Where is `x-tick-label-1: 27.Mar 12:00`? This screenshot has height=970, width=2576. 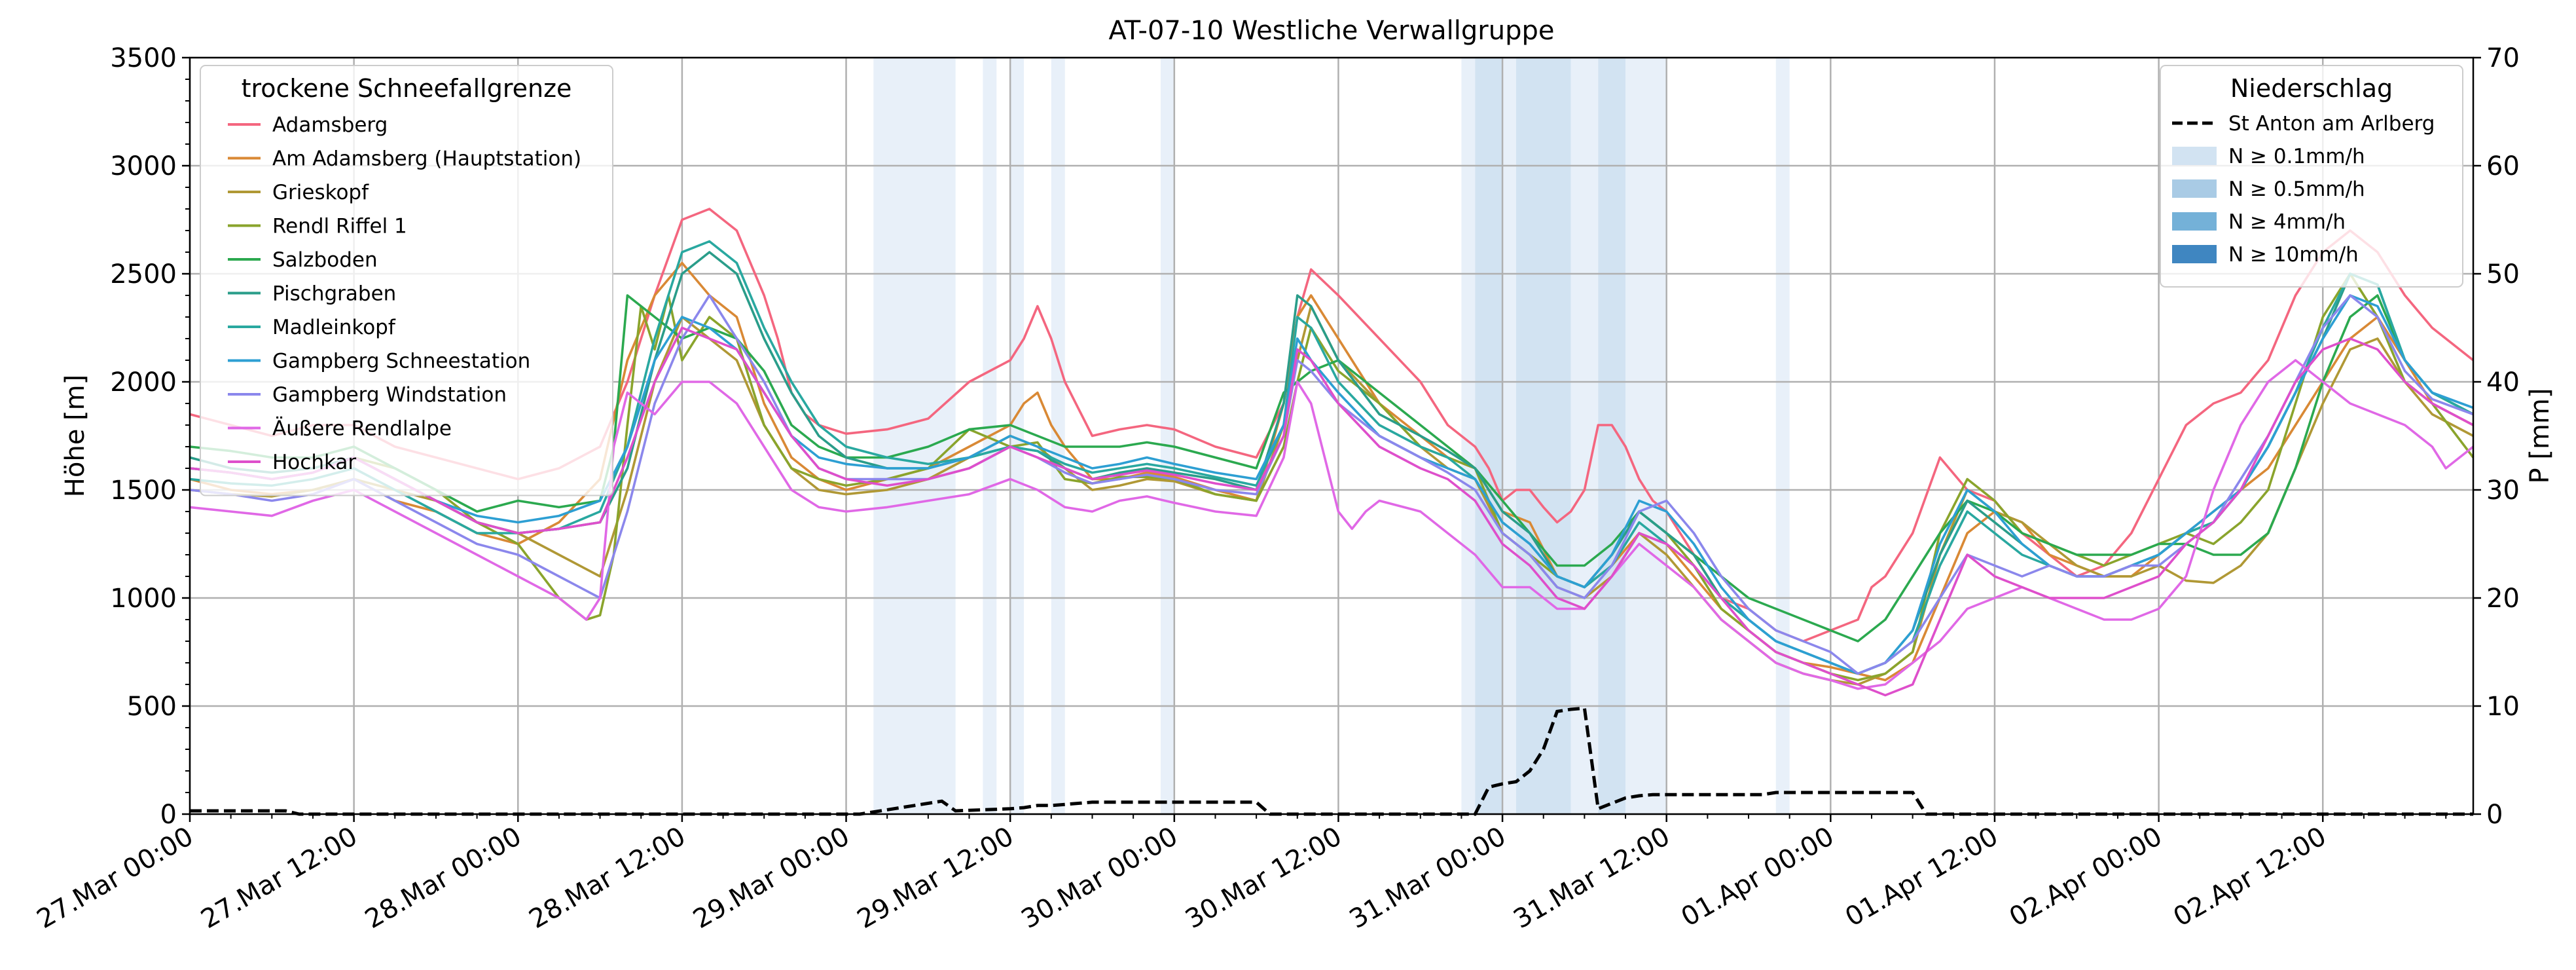 x-tick-label-1: 27.Mar 12:00 is located at coordinates (279, 878).